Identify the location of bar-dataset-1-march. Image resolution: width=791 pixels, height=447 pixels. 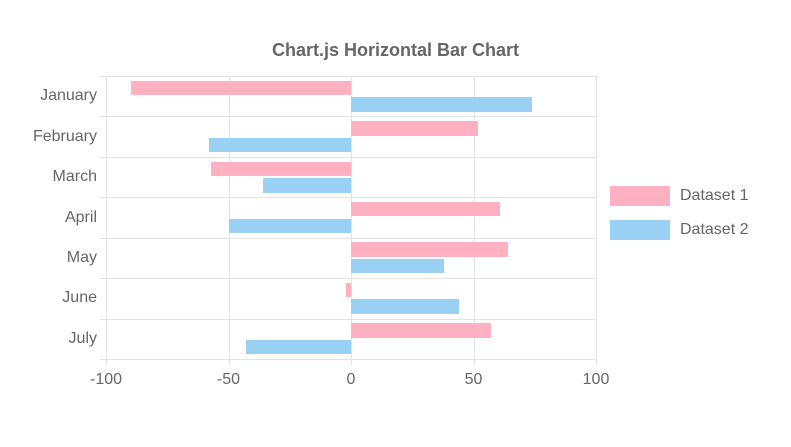
(281, 169).